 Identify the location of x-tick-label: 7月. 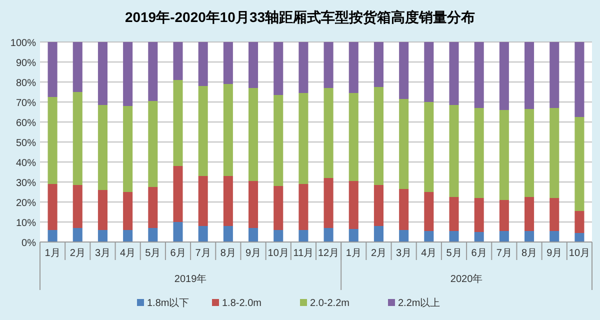
(203, 253).